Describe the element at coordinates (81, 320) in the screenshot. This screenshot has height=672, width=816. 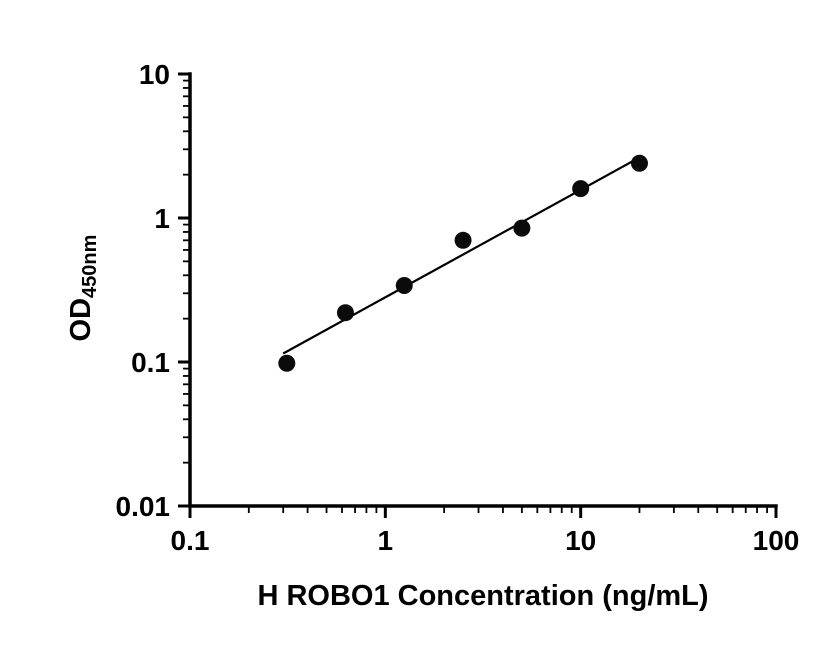
I see `y-axis-title-main: OD` at that location.